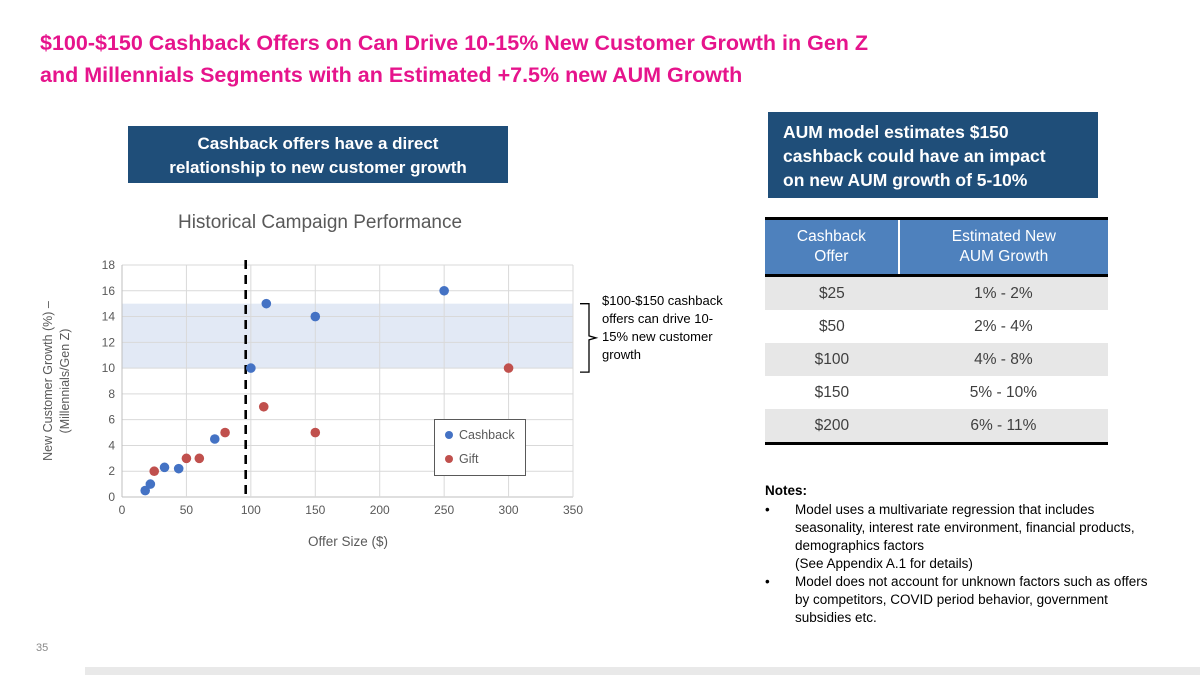 Image resolution: width=1200 pixels, height=675 pixels. What do you see at coordinates (109, 291) in the screenshot?
I see `y-tick-label: 16` at bounding box center [109, 291].